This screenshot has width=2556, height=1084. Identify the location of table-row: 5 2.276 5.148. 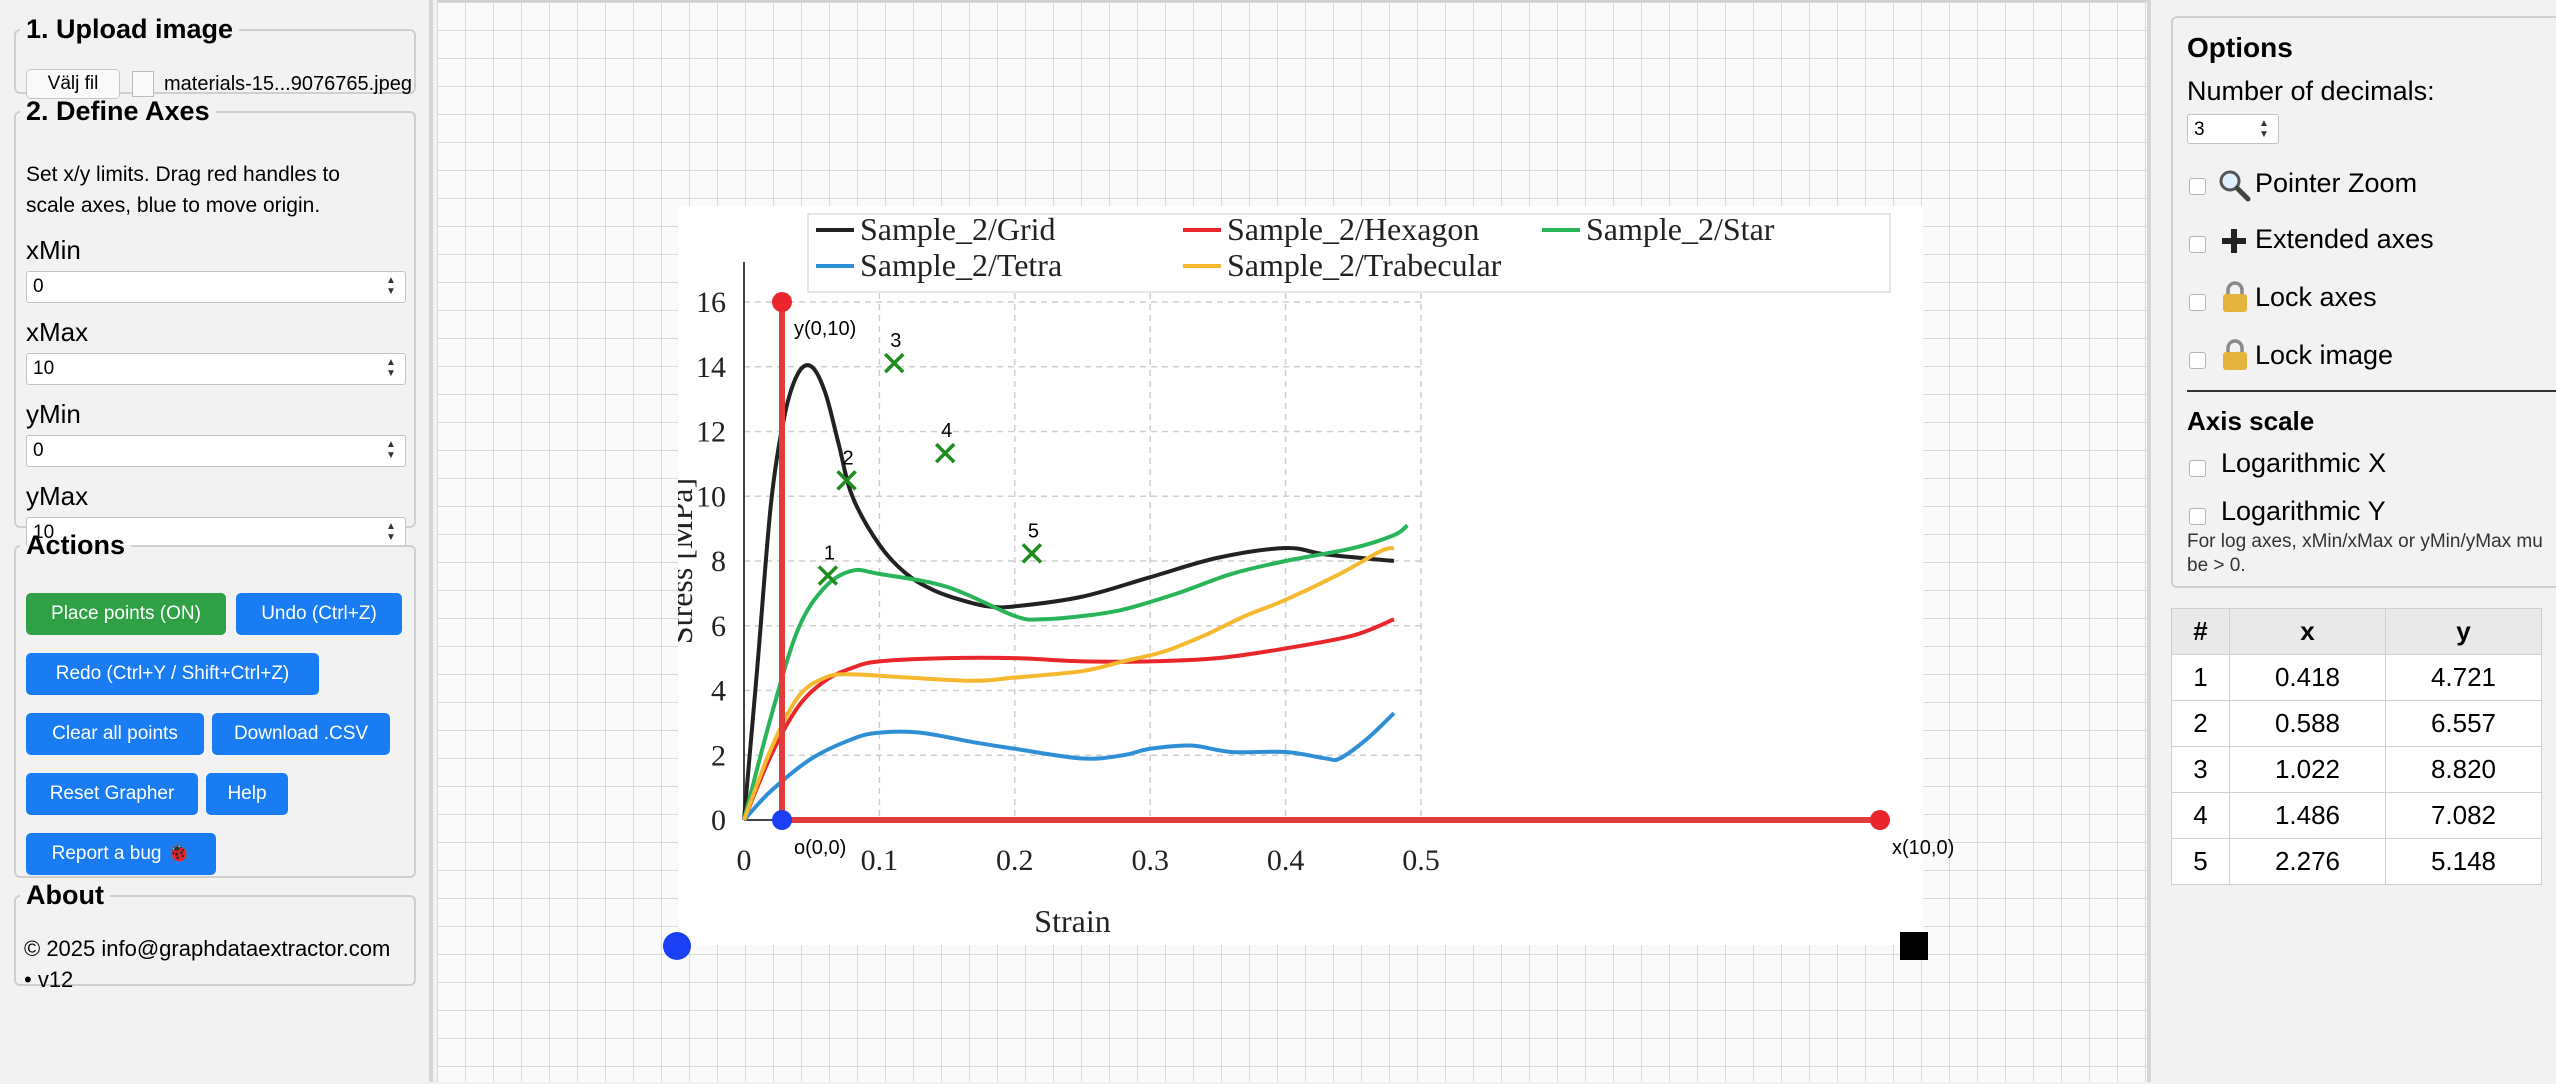
(2356, 861).